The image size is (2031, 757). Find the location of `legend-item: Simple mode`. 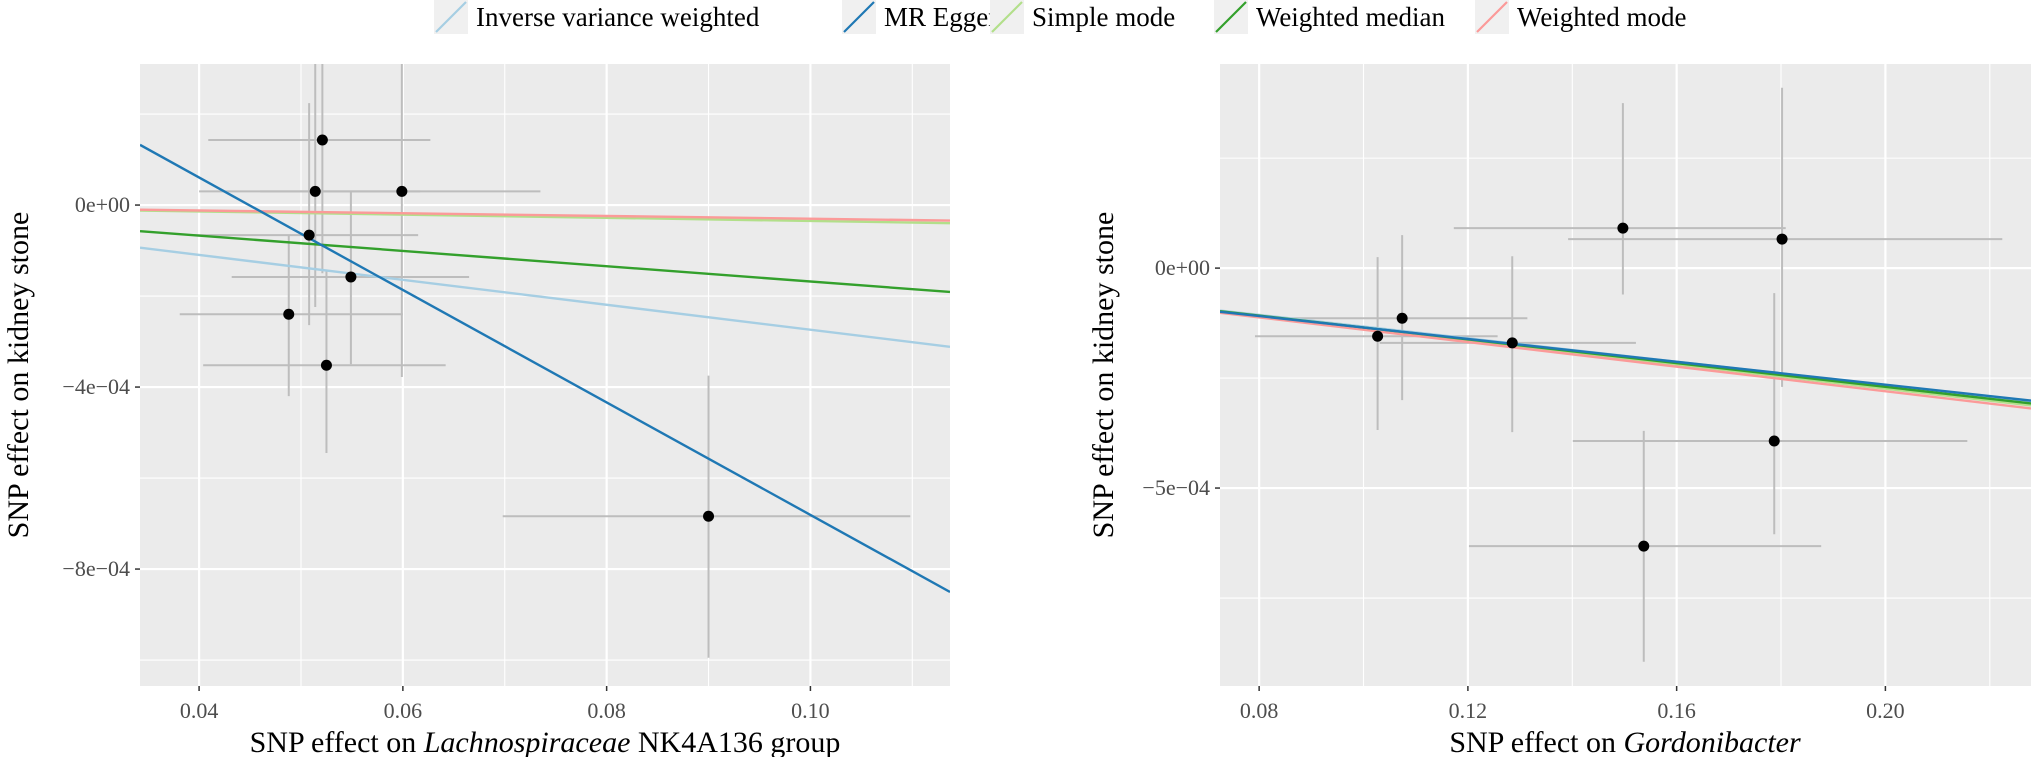

legend-item: Simple mode is located at coordinates (1082, 17).